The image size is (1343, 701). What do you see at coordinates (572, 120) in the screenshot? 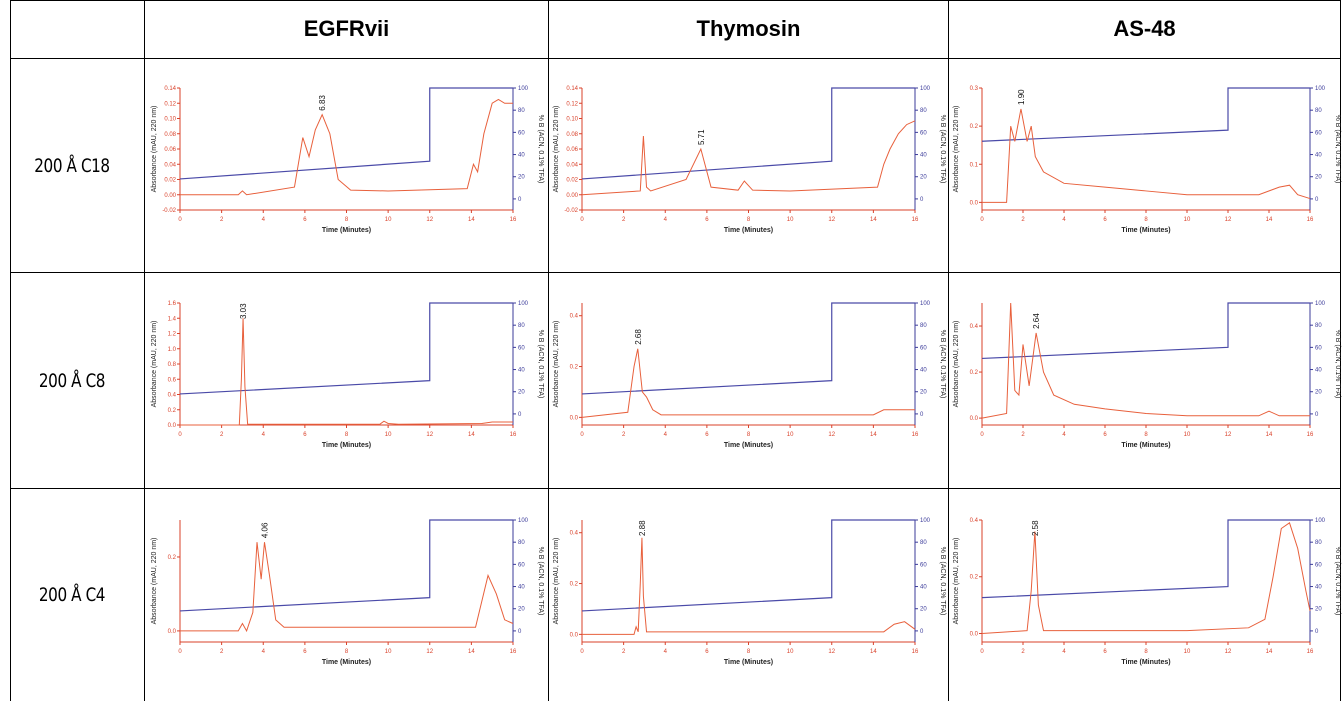
I see `y-tick-label: 0.10` at bounding box center [572, 120].